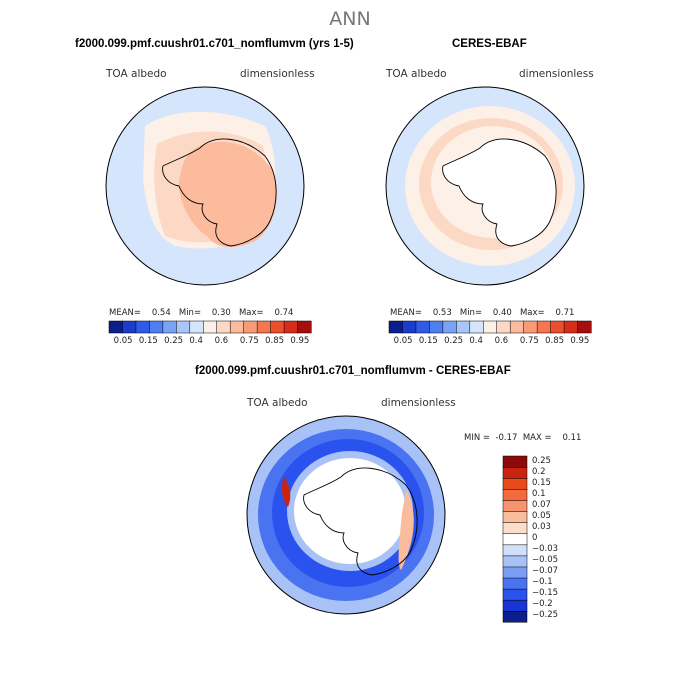  Describe the element at coordinates (541, 526) in the screenshot. I see `panel-3-colorbar-tick-label: 0.03` at that location.